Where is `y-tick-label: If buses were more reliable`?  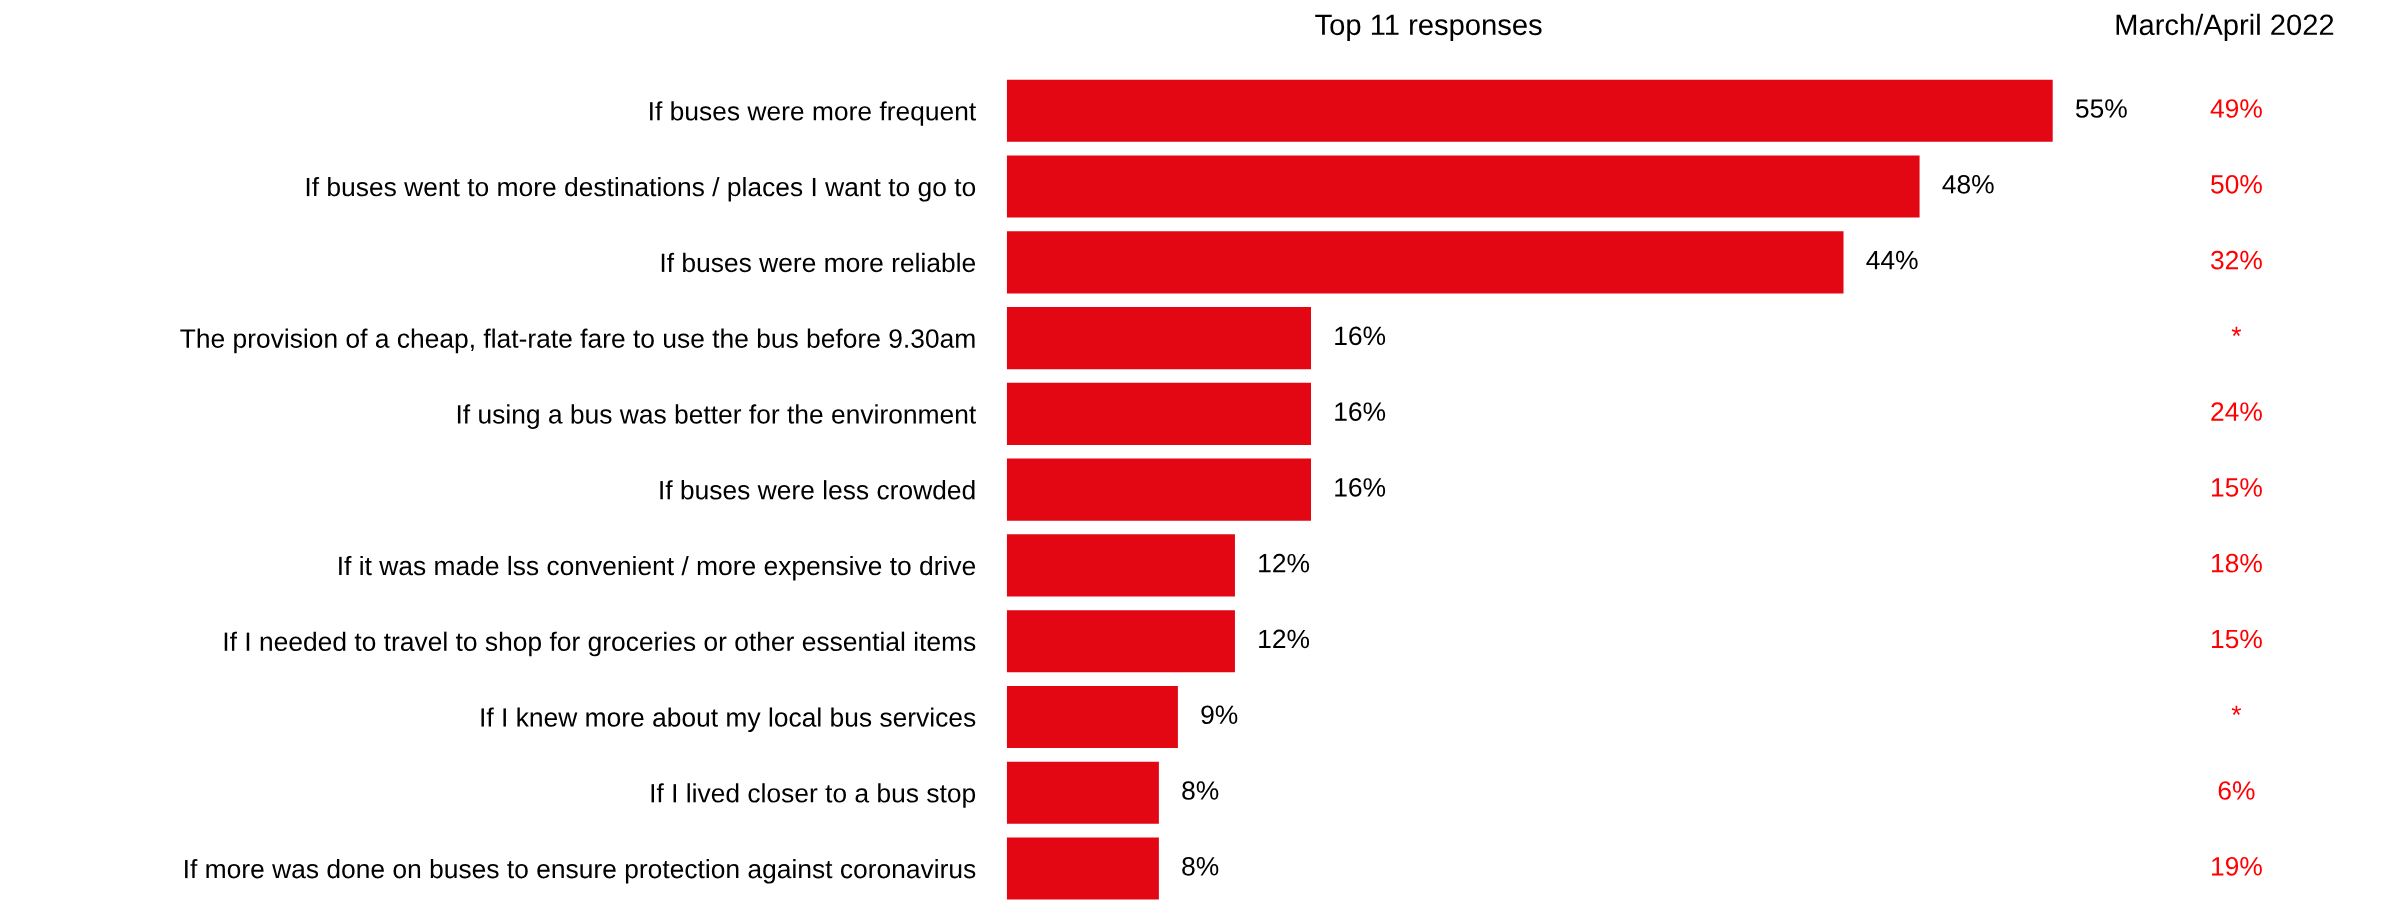
y-tick-label: If buses were more reliable is located at coordinates (818, 262).